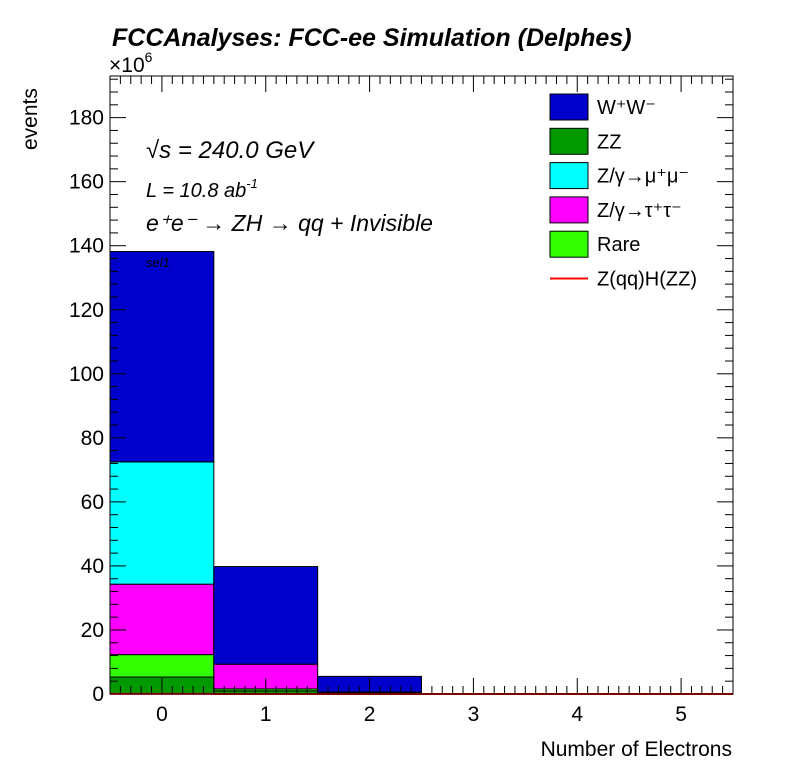 The width and height of the screenshot is (796, 772). I want to click on x-tick-label-2: 2, so click(370, 714).